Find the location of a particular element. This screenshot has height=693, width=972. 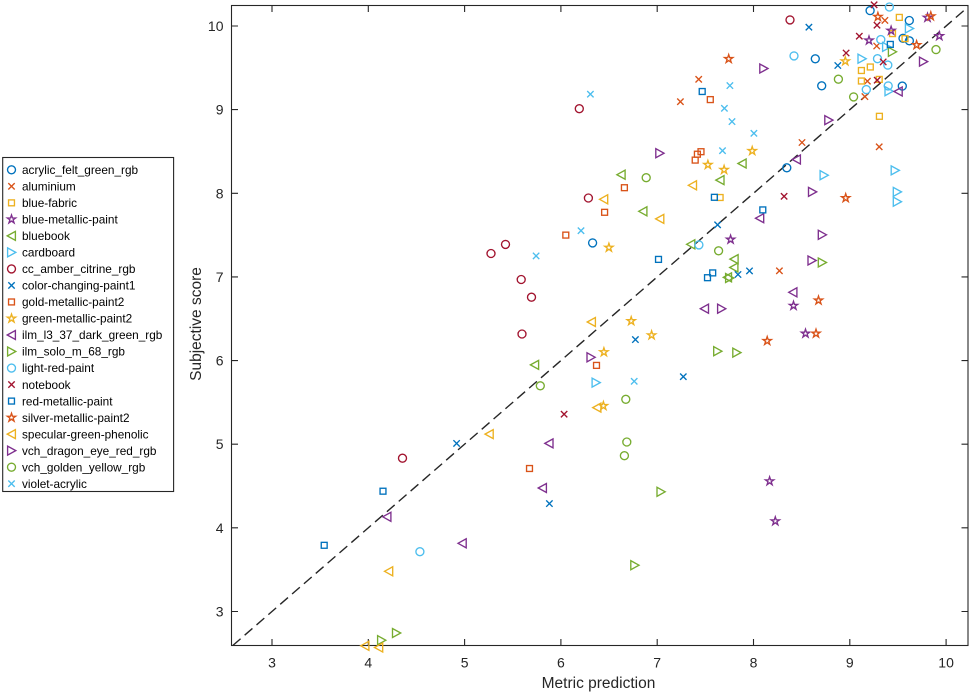

svg-text: silver-metallic-paint2 is located at coordinates (76, 418).